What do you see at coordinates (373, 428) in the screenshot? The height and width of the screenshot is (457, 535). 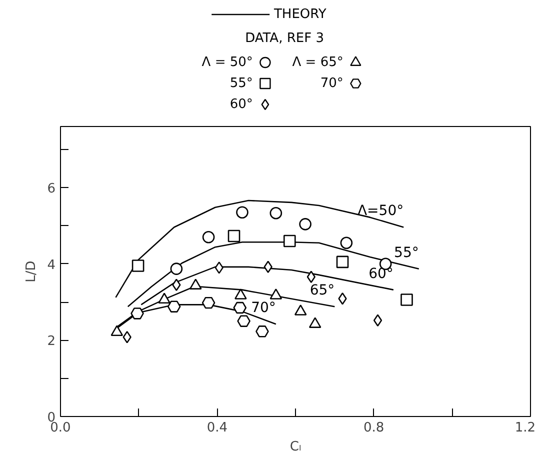 I see `x-tick-label: 0.8` at bounding box center [373, 428].